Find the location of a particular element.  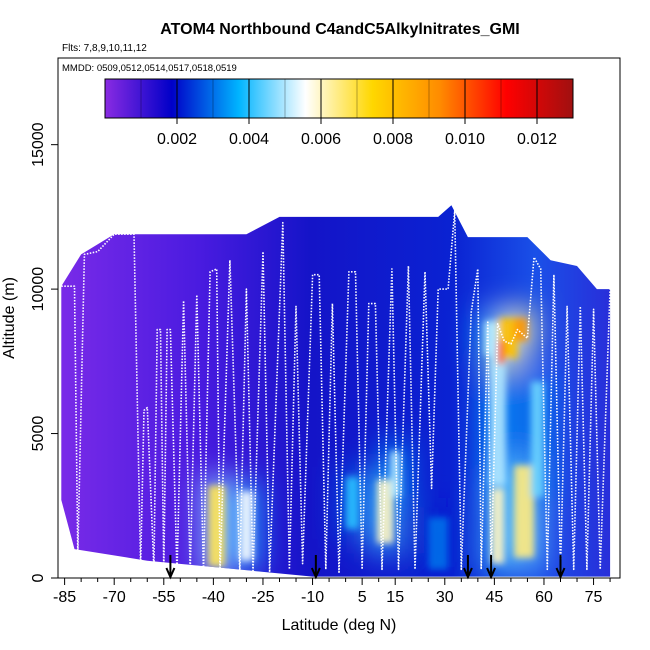

x-tick-label: -70 is located at coordinates (114, 597).